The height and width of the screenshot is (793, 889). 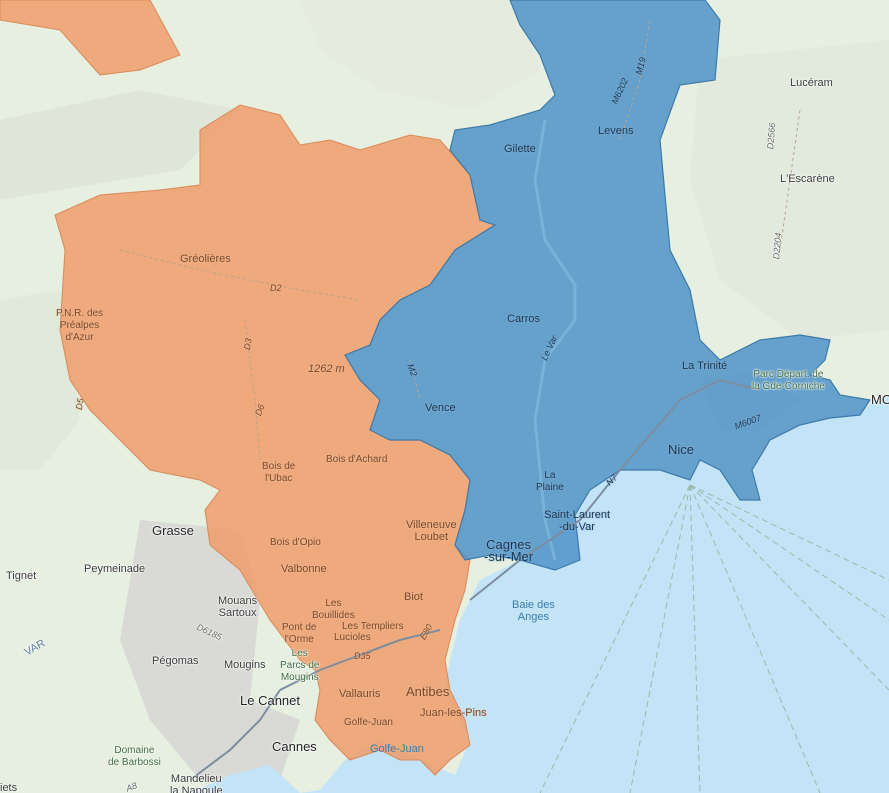 I want to click on place-cannes: Cannes, so click(x=294, y=746).